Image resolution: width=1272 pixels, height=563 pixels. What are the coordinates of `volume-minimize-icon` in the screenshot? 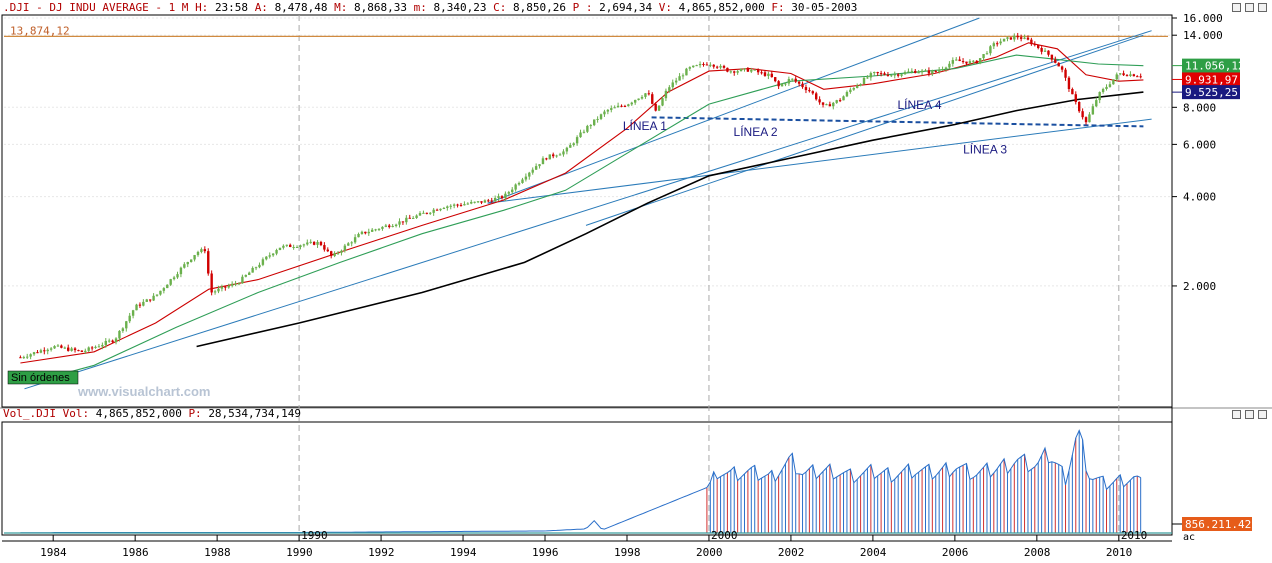 It's located at (1236, 414).